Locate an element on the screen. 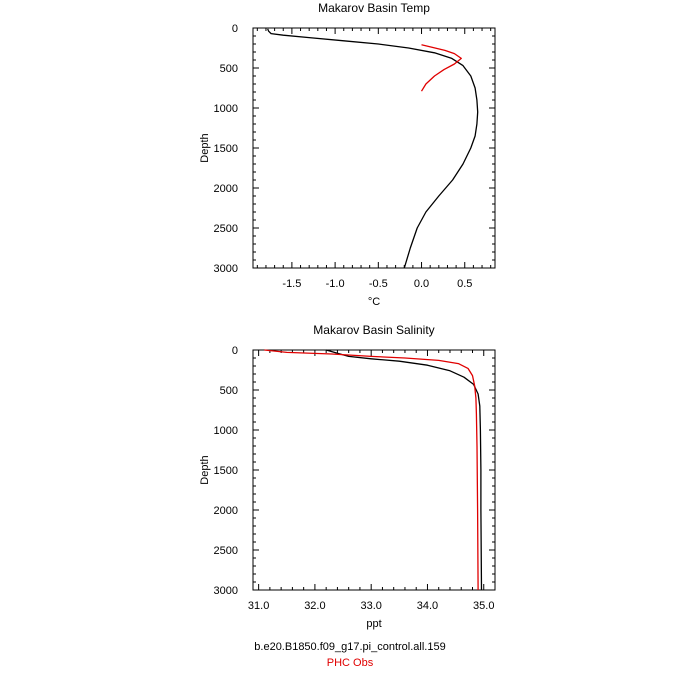 The width and height of the screenshot is (700, 700). legend-model-label: b.e20.B1850.f09_g17.pi_control.all.159 is located at coordinates (350, 647).